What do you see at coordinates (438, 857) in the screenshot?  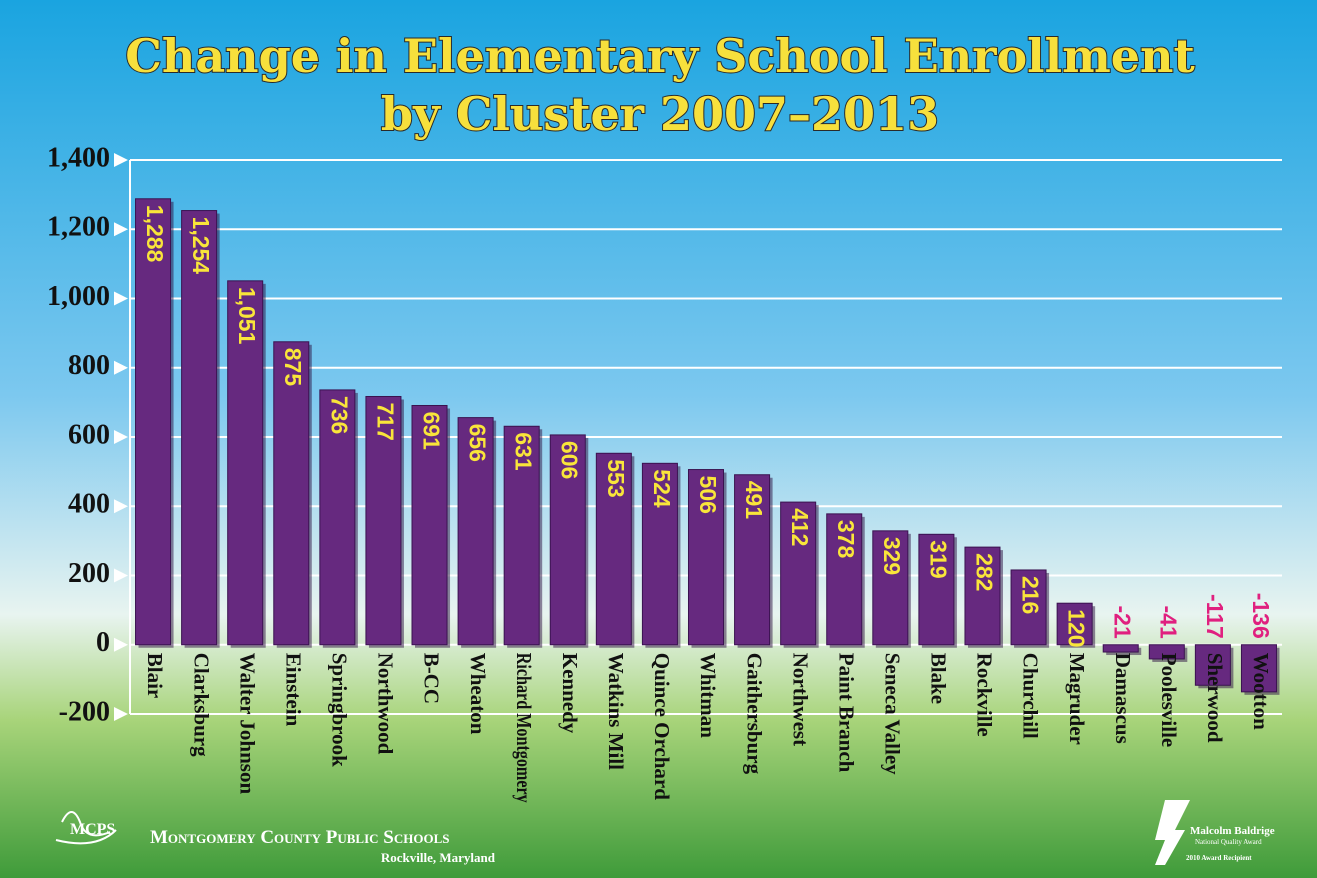 I see `location: Rockville, Maryland` at bounding box center [438, 857].